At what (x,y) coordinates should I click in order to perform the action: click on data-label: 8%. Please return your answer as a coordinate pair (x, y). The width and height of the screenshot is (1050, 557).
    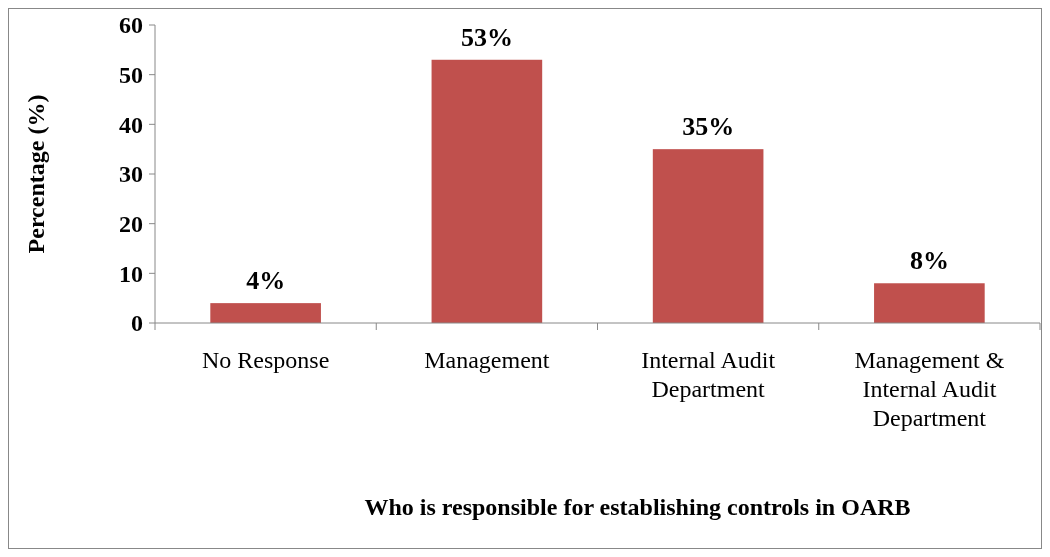
    Looking at the image, I should click on (929, 261).